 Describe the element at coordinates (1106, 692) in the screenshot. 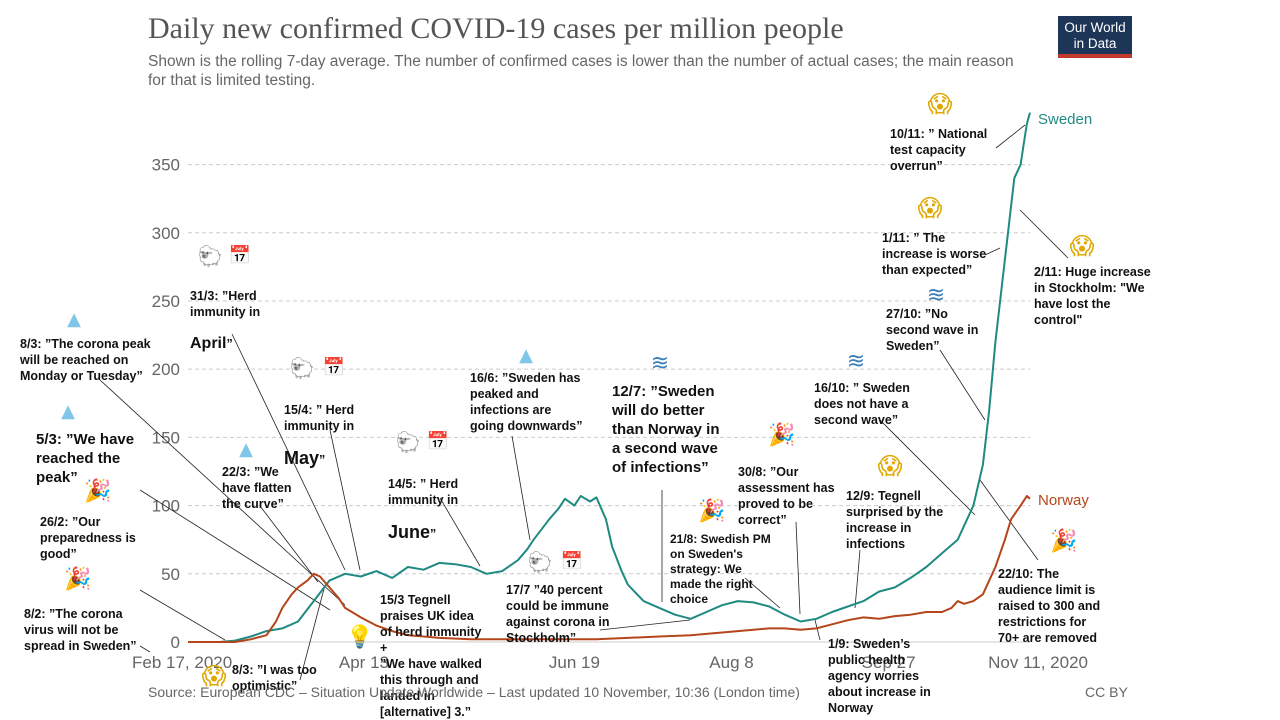

I see `license-link: CC BY` at that location.